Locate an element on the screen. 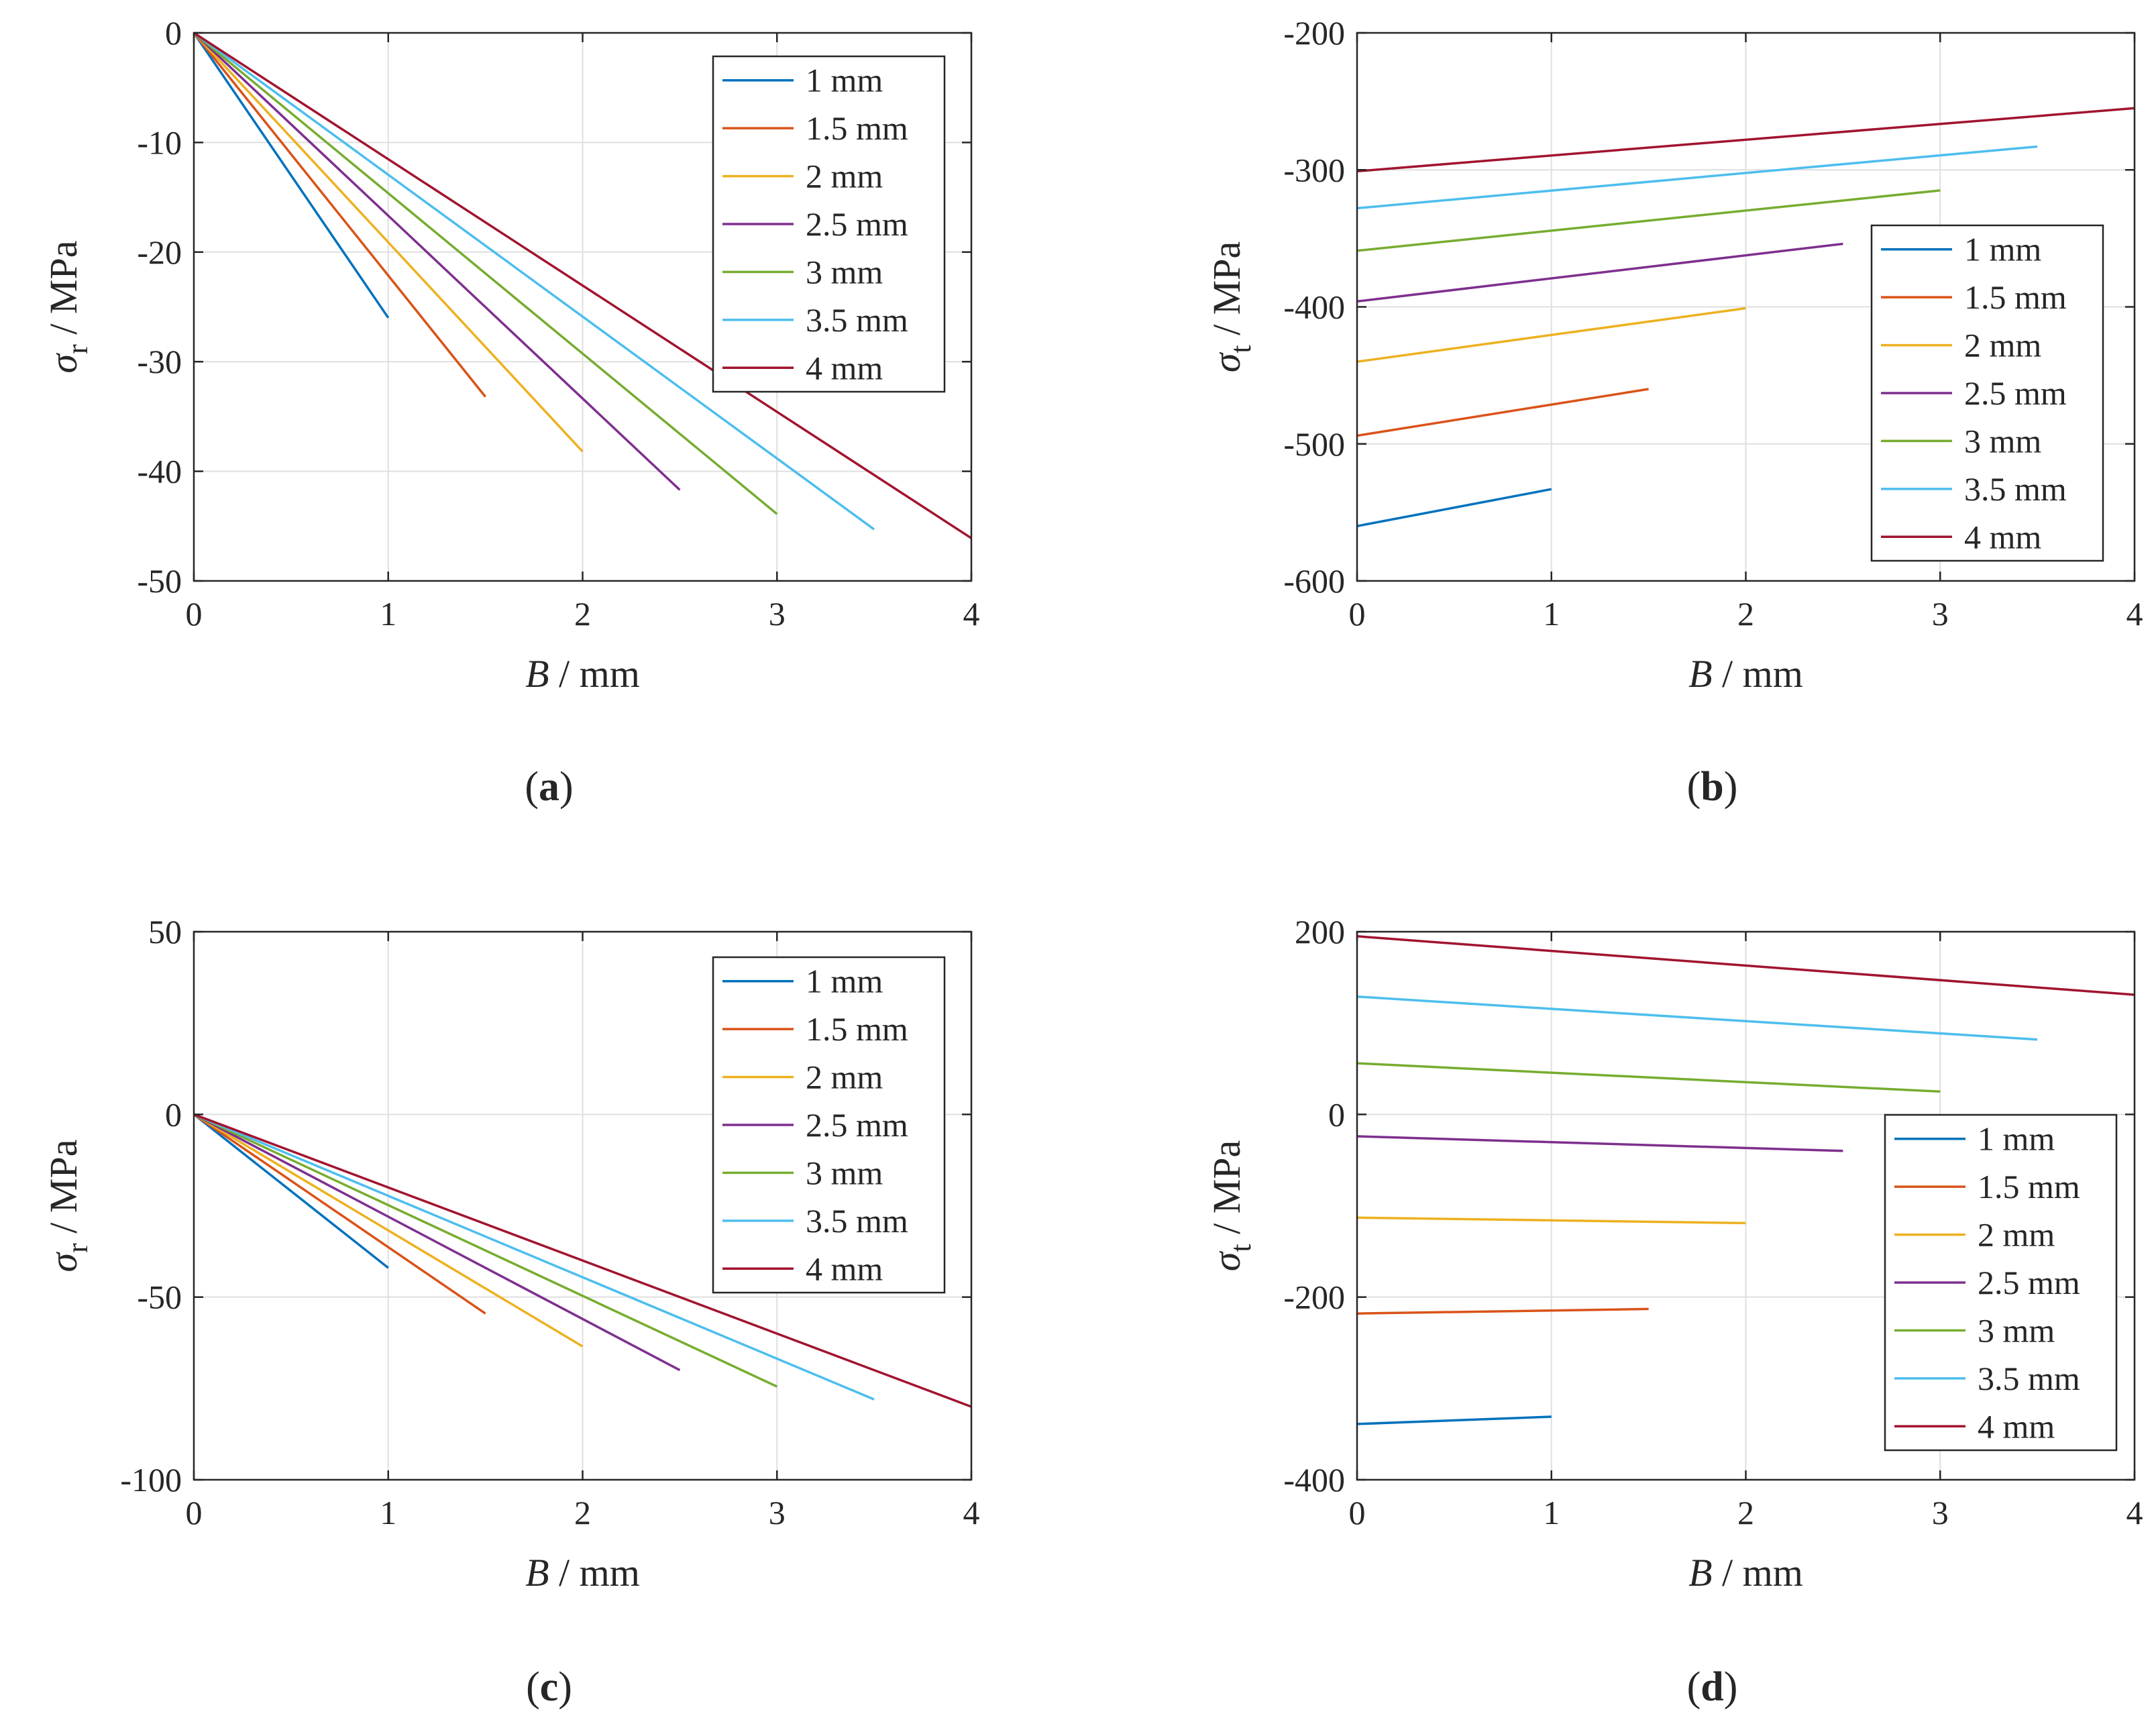  series-line-2-5-mm is located at coordinates (437, 1242).